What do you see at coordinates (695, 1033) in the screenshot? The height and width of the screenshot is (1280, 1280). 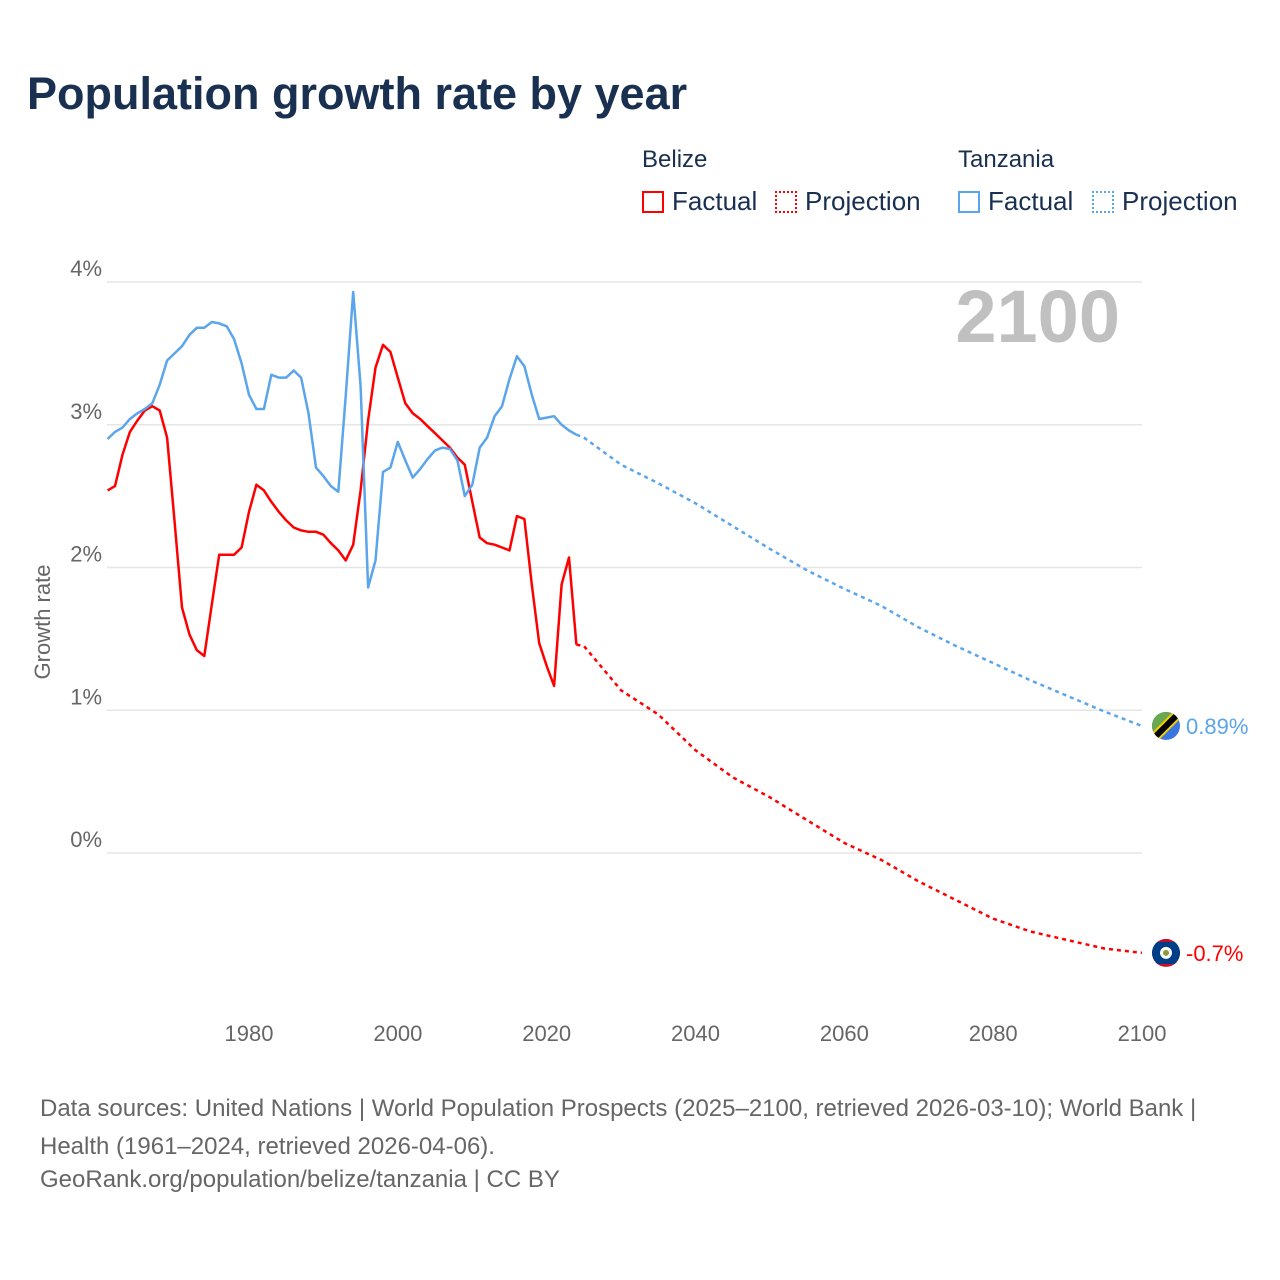 I see `x-tick-label: 2040` at bounding box center [695, 1033].